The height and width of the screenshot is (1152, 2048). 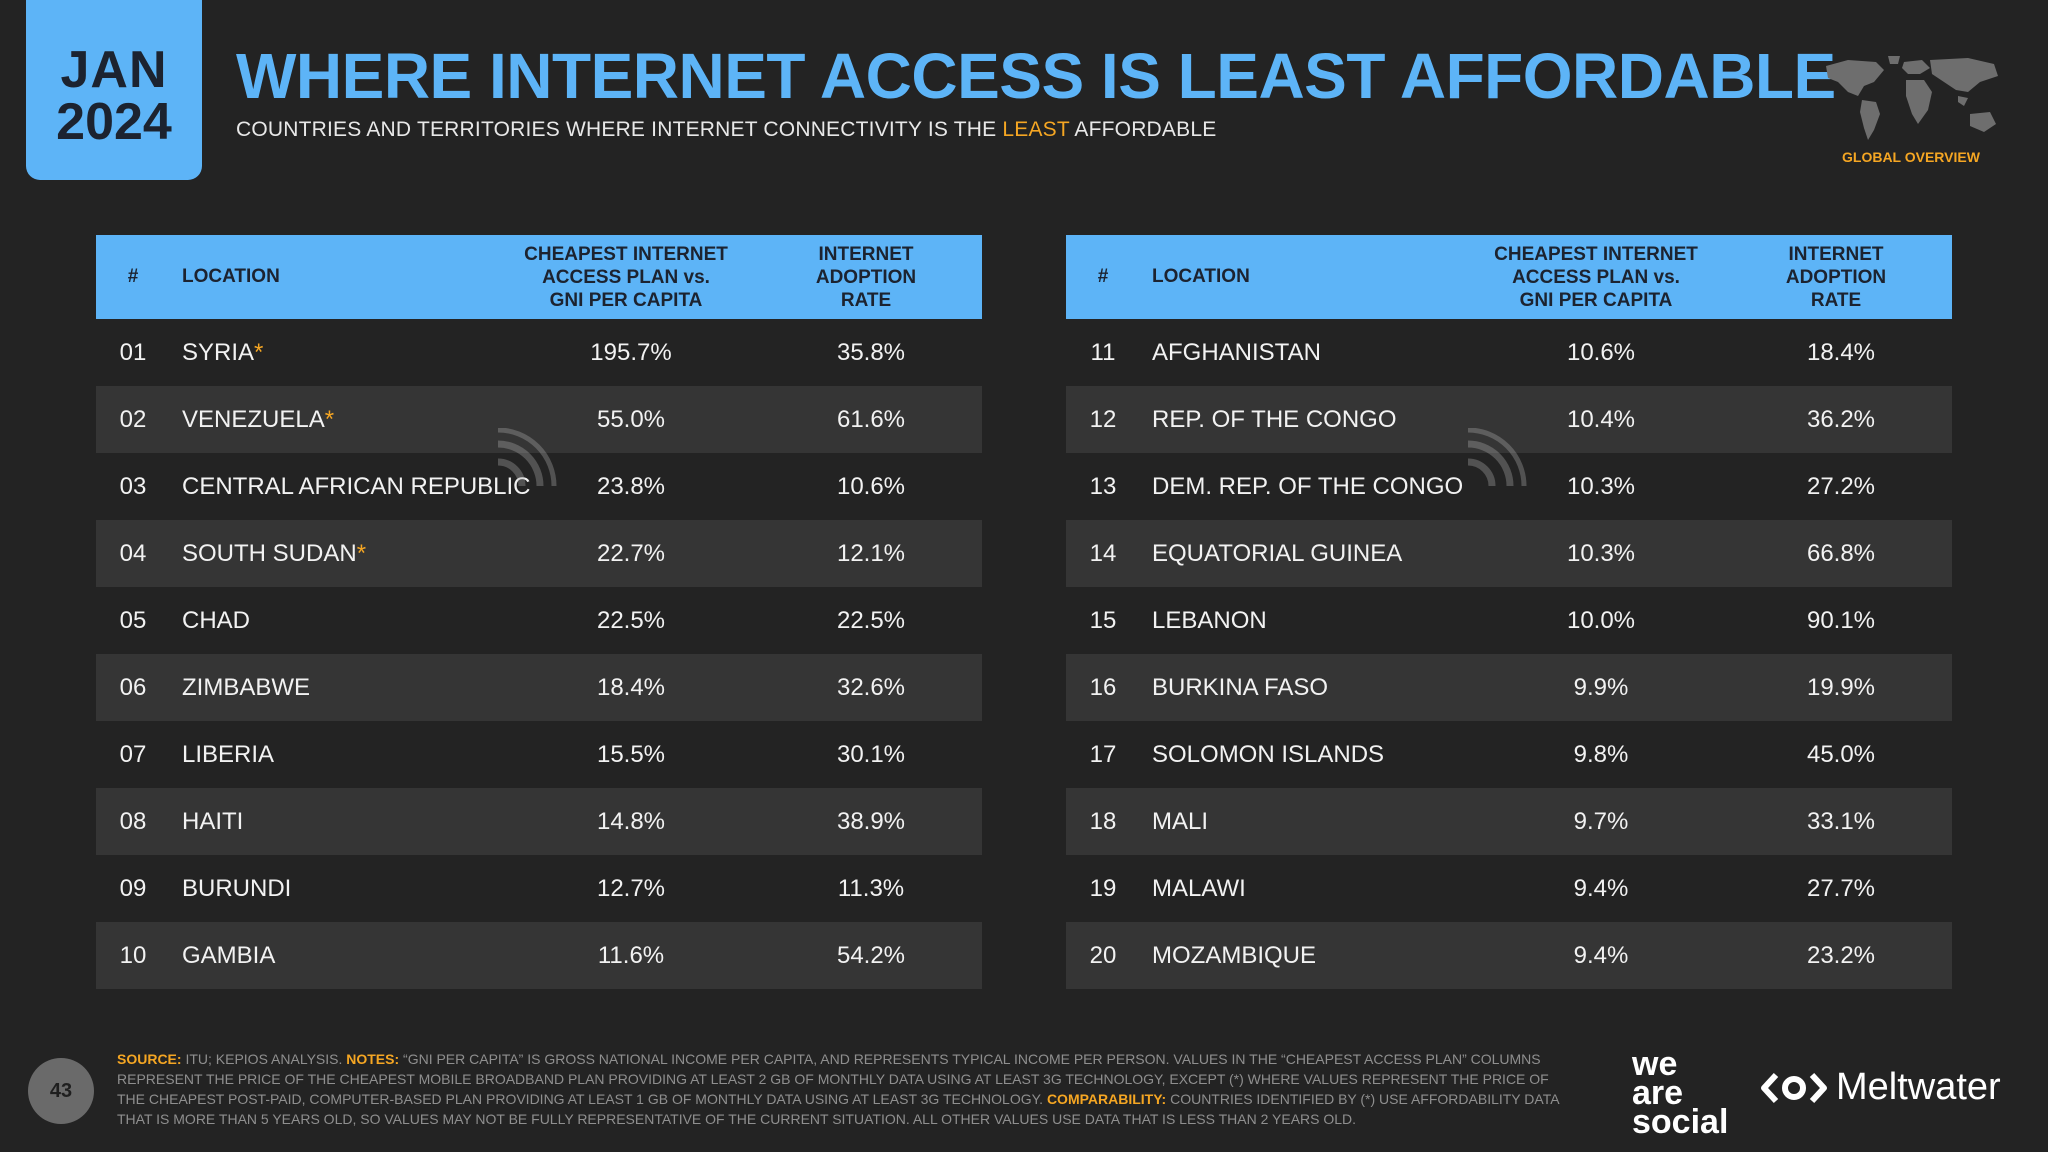 I want to click on row-rate: 45.0%, so click(x=1841, y=754).